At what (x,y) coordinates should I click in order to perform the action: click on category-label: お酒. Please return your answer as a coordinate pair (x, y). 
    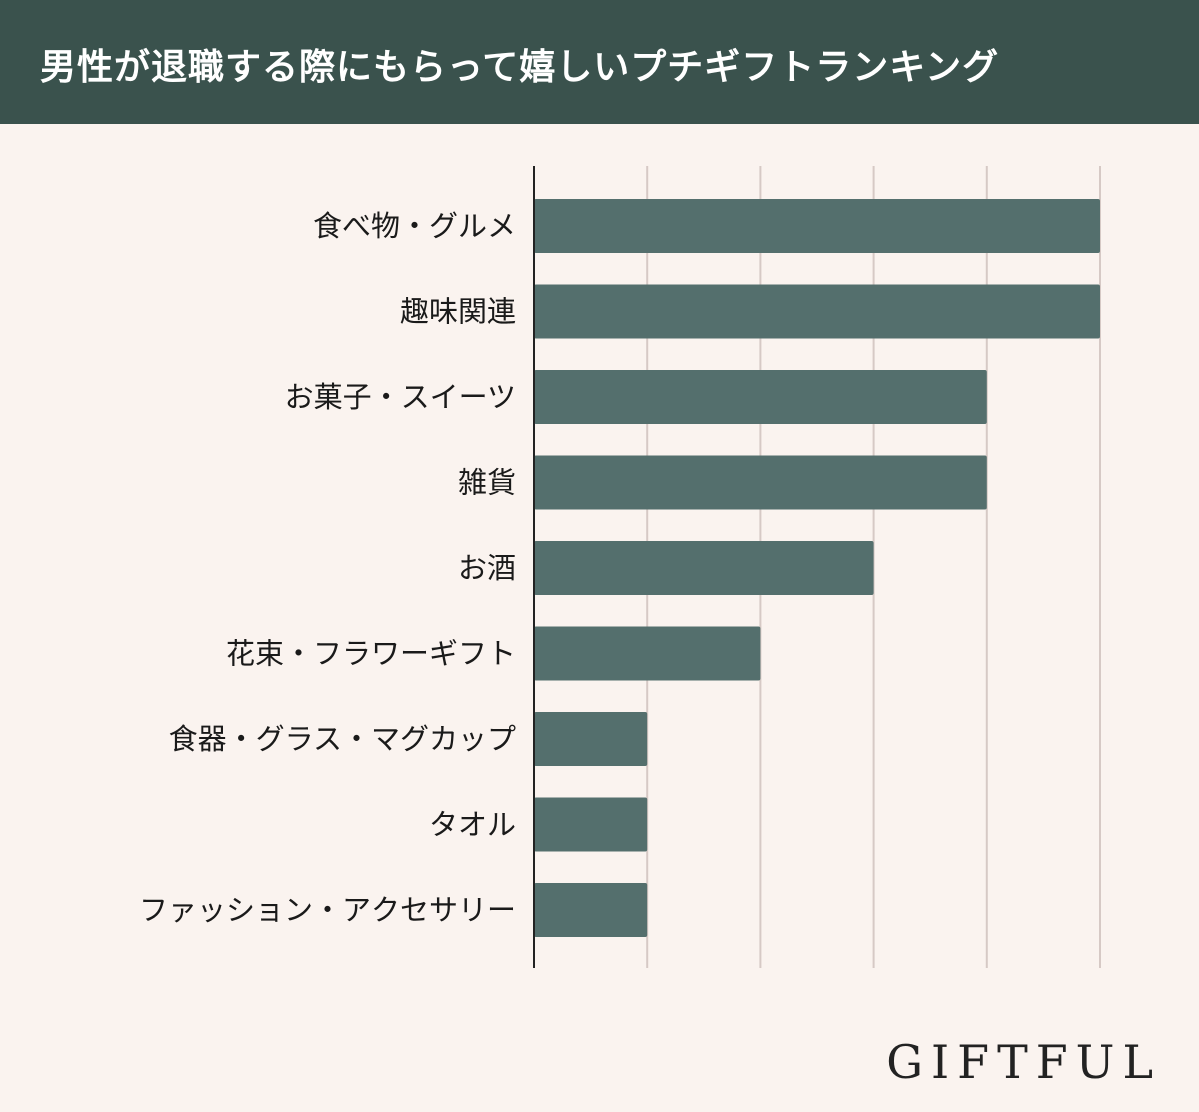
    Looking at the image, I should click on (487, 568).